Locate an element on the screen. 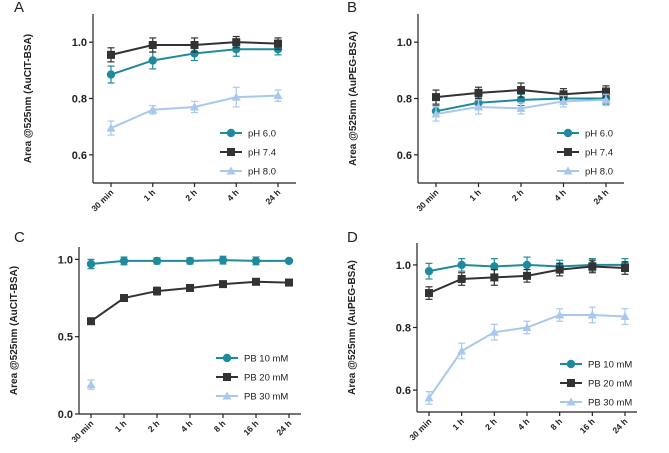 This screenshot has height=453, width=669. panel-b-x-tick-label: 4 h is located at coordinates (560, 195).